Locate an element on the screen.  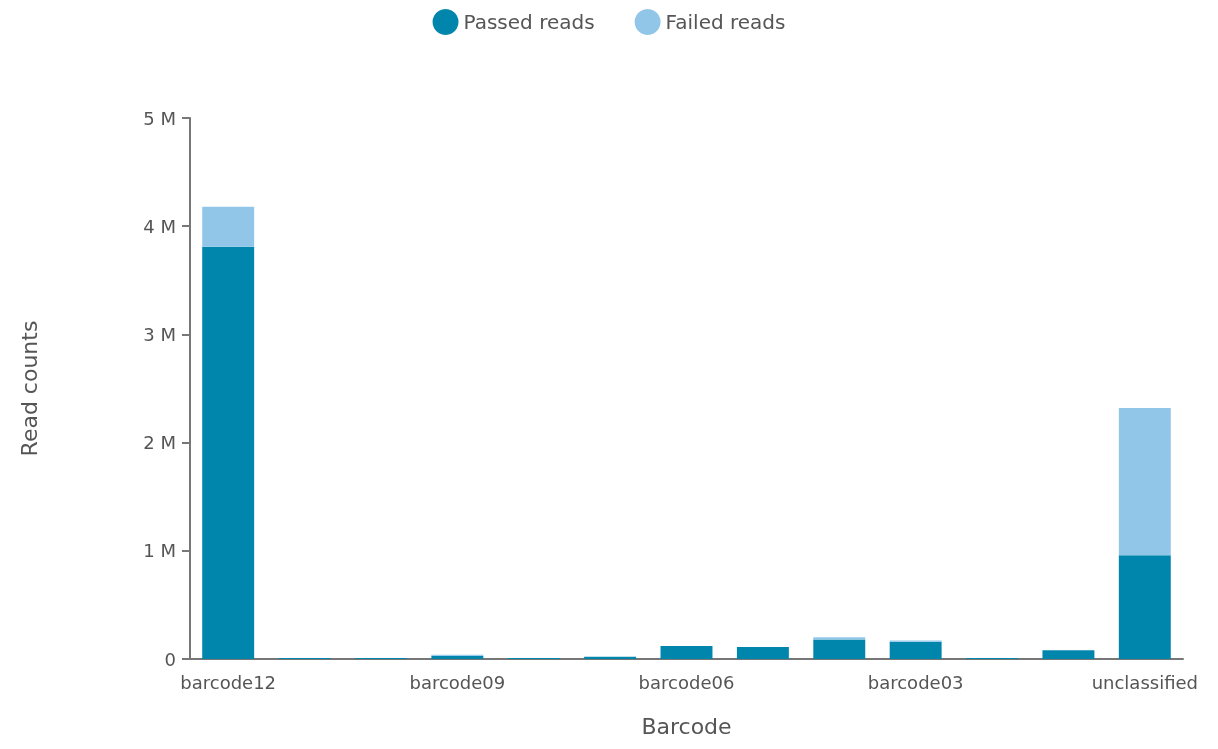
y-tick-label: 0 is located at coordinates (170, 659).